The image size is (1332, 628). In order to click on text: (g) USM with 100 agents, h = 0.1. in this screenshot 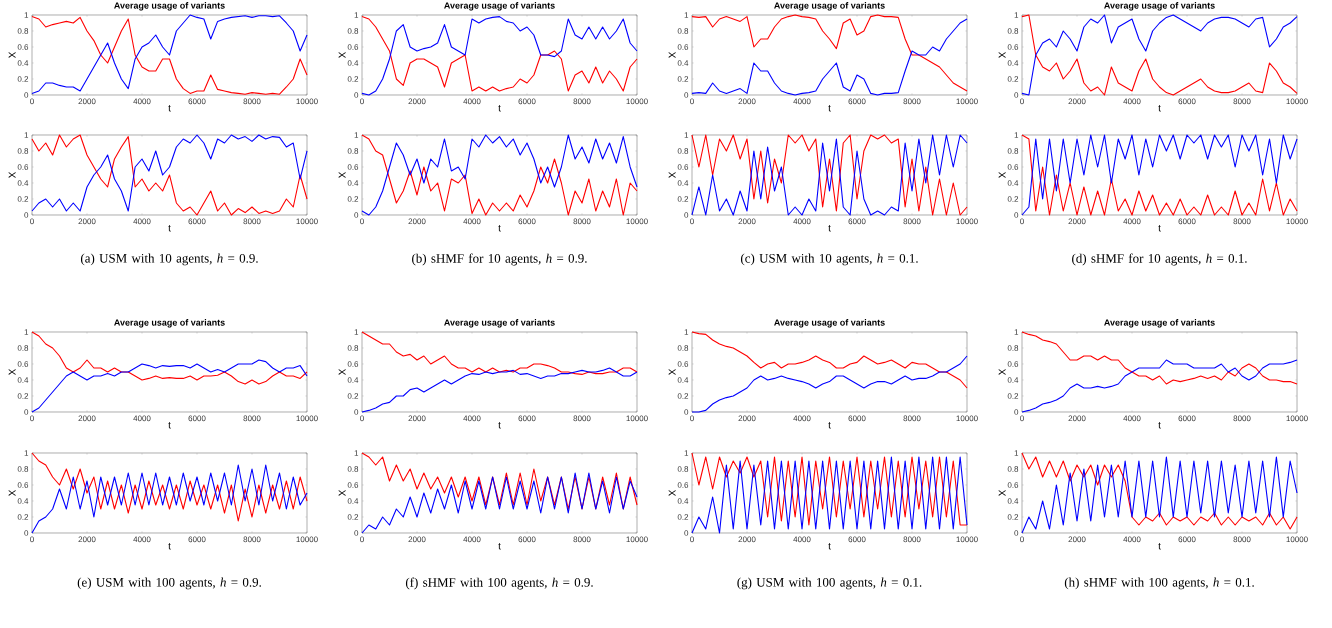, I will do `click(829, 583)`.